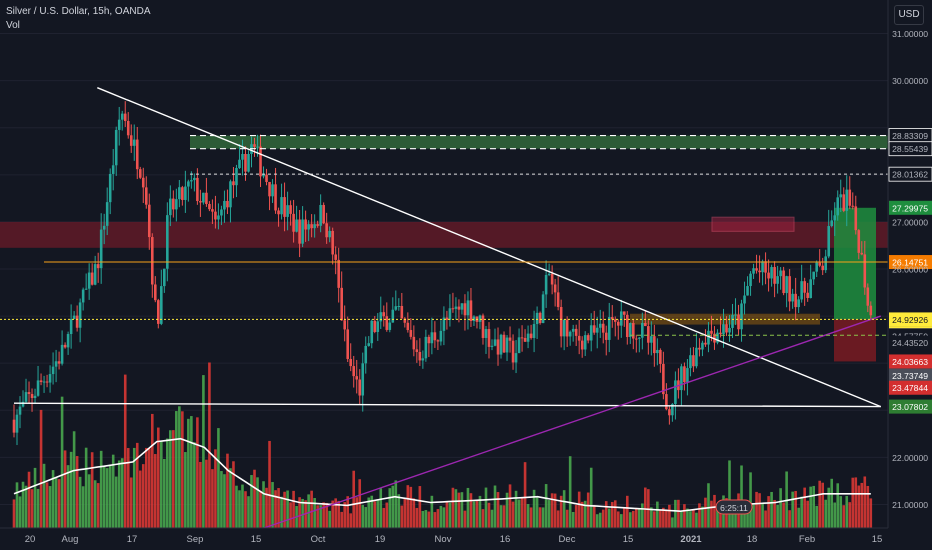  I want to click on price-label: 24.43520, so click(910, 343).